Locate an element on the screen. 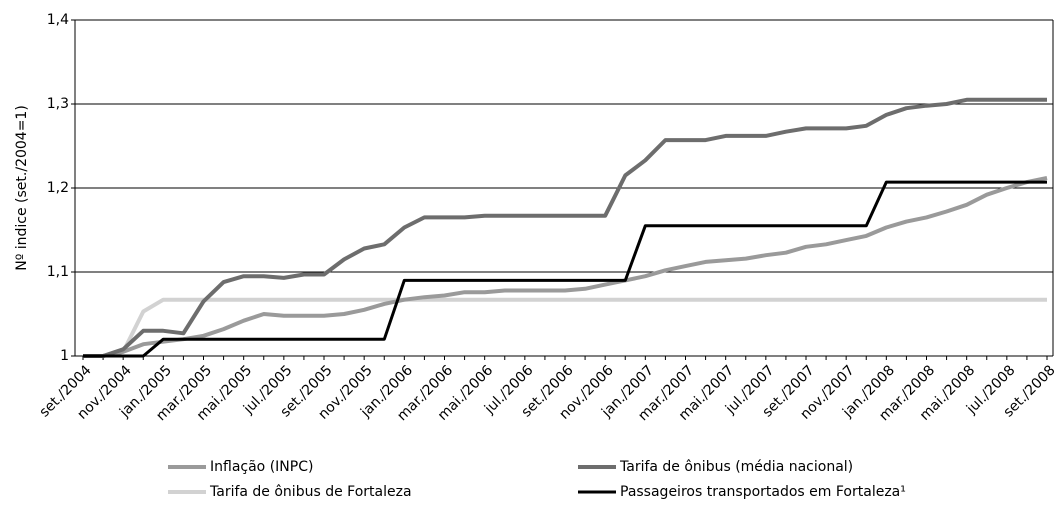 Image resolution: width=1060 pixels, height=510 pixels. y-tick-label: 1,4 is located at coordinates (58, 20).